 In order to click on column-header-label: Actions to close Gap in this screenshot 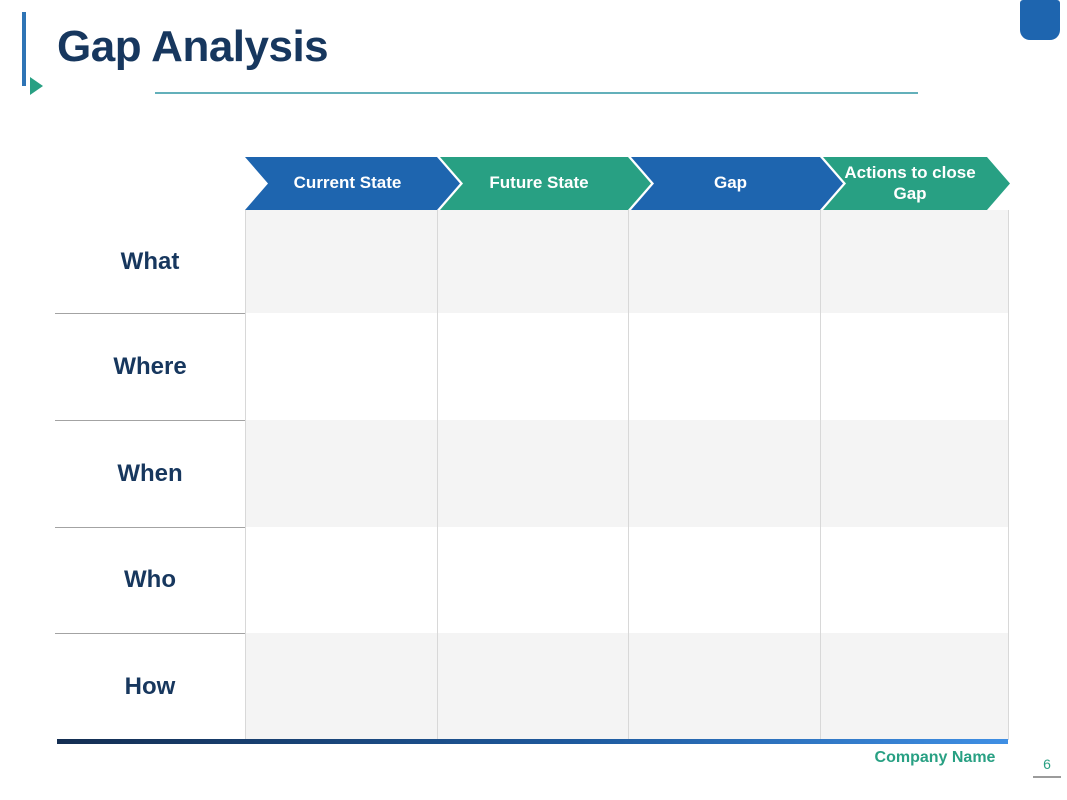, I will do `click(910, 183)`.